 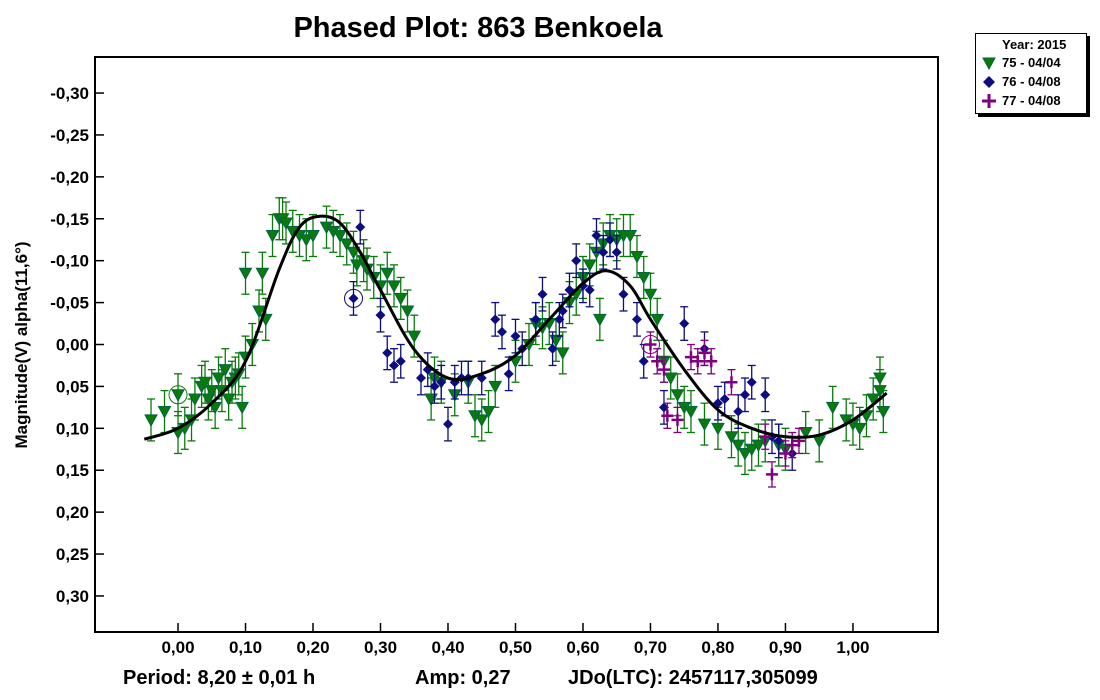 What do you see at coordinates (463, 678) in the screenshot?
I see `amplitude-text: Amp: 0,27` at bounding box center [463, 678].